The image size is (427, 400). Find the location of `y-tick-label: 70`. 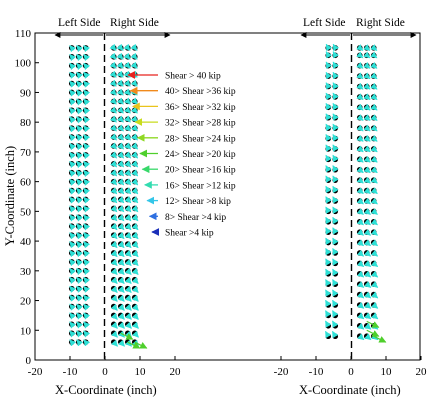

y-tick-label: 70 is located at coordinates (26, 153).